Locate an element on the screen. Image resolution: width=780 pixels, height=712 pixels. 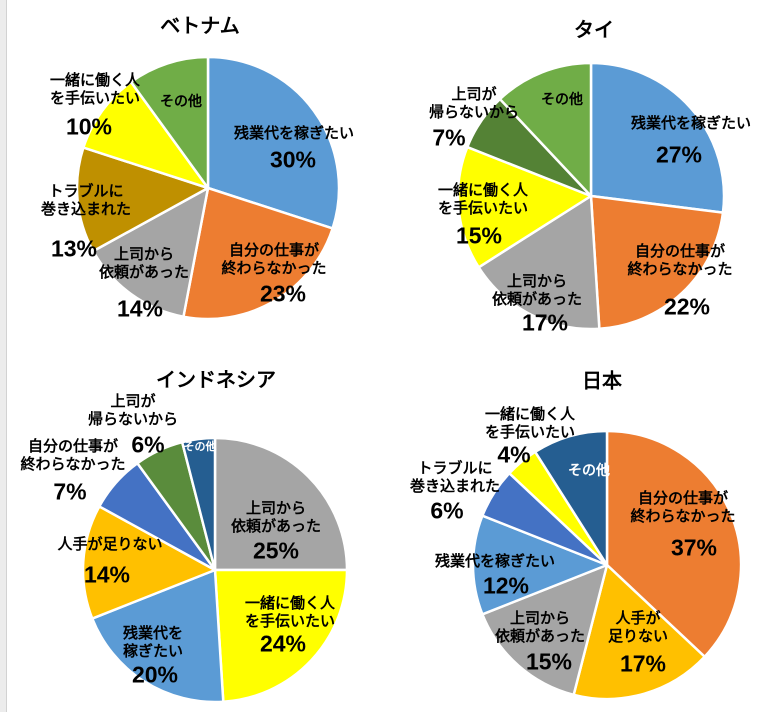
pie-thailand is located at coordinates (591, 196).